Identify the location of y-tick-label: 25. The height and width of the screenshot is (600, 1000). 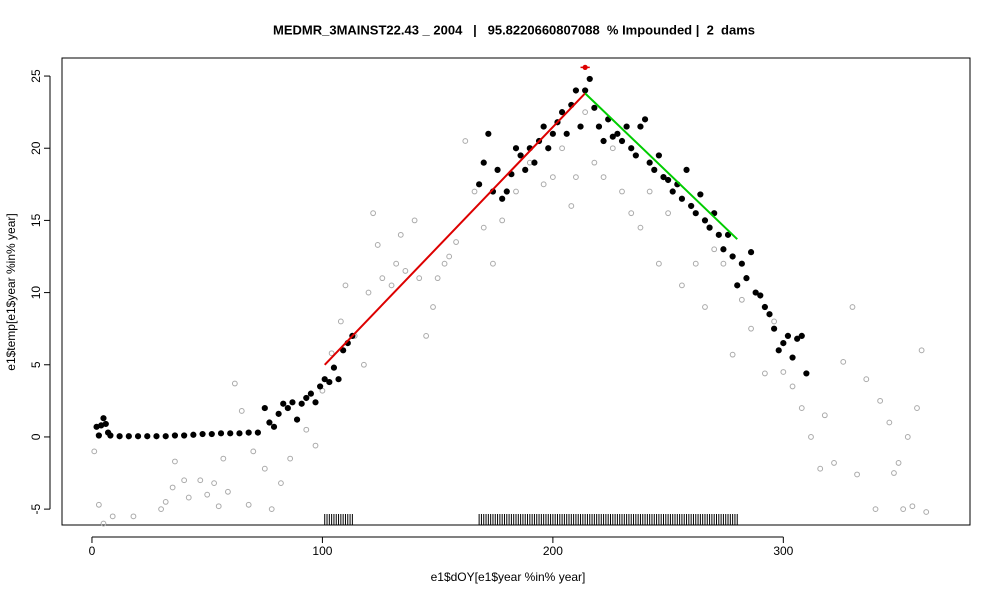
(36, 76).